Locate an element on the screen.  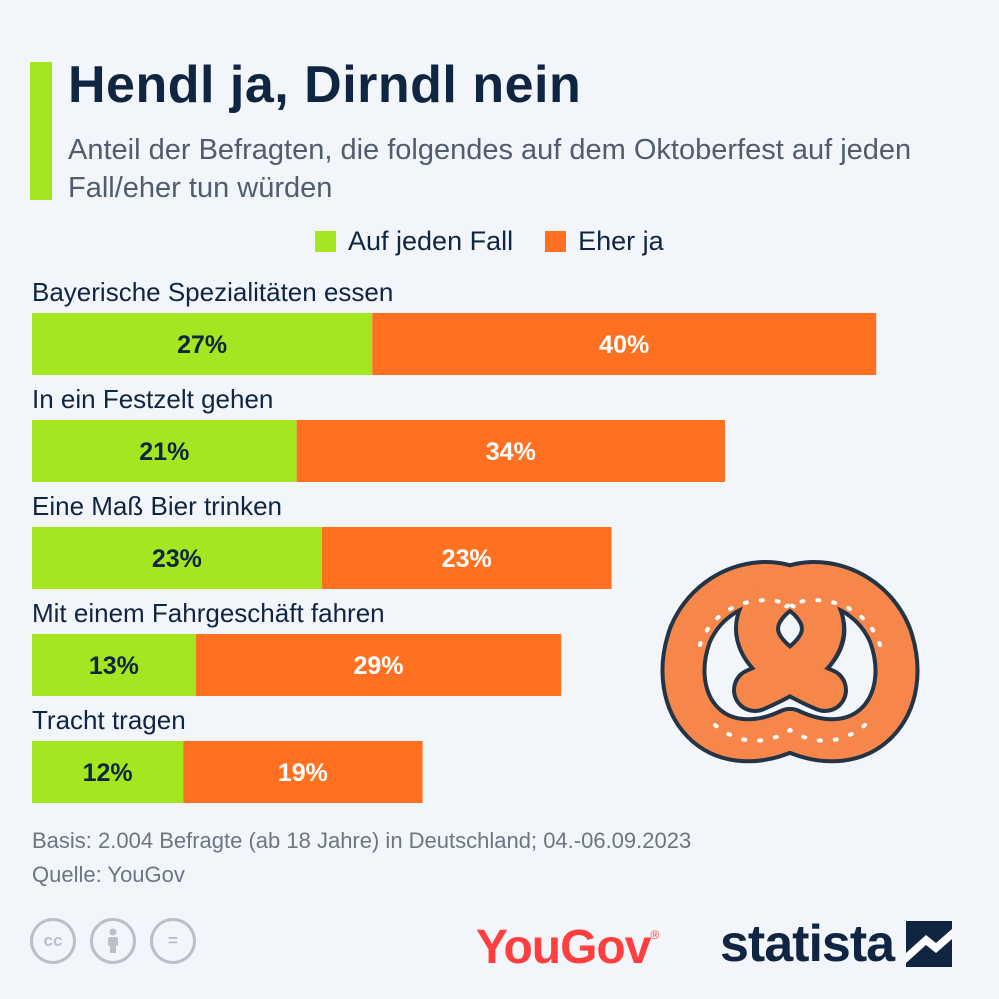
legend-item-auf-jeden-fall: Auf jeden Fall is located at coordinates (414, 241).